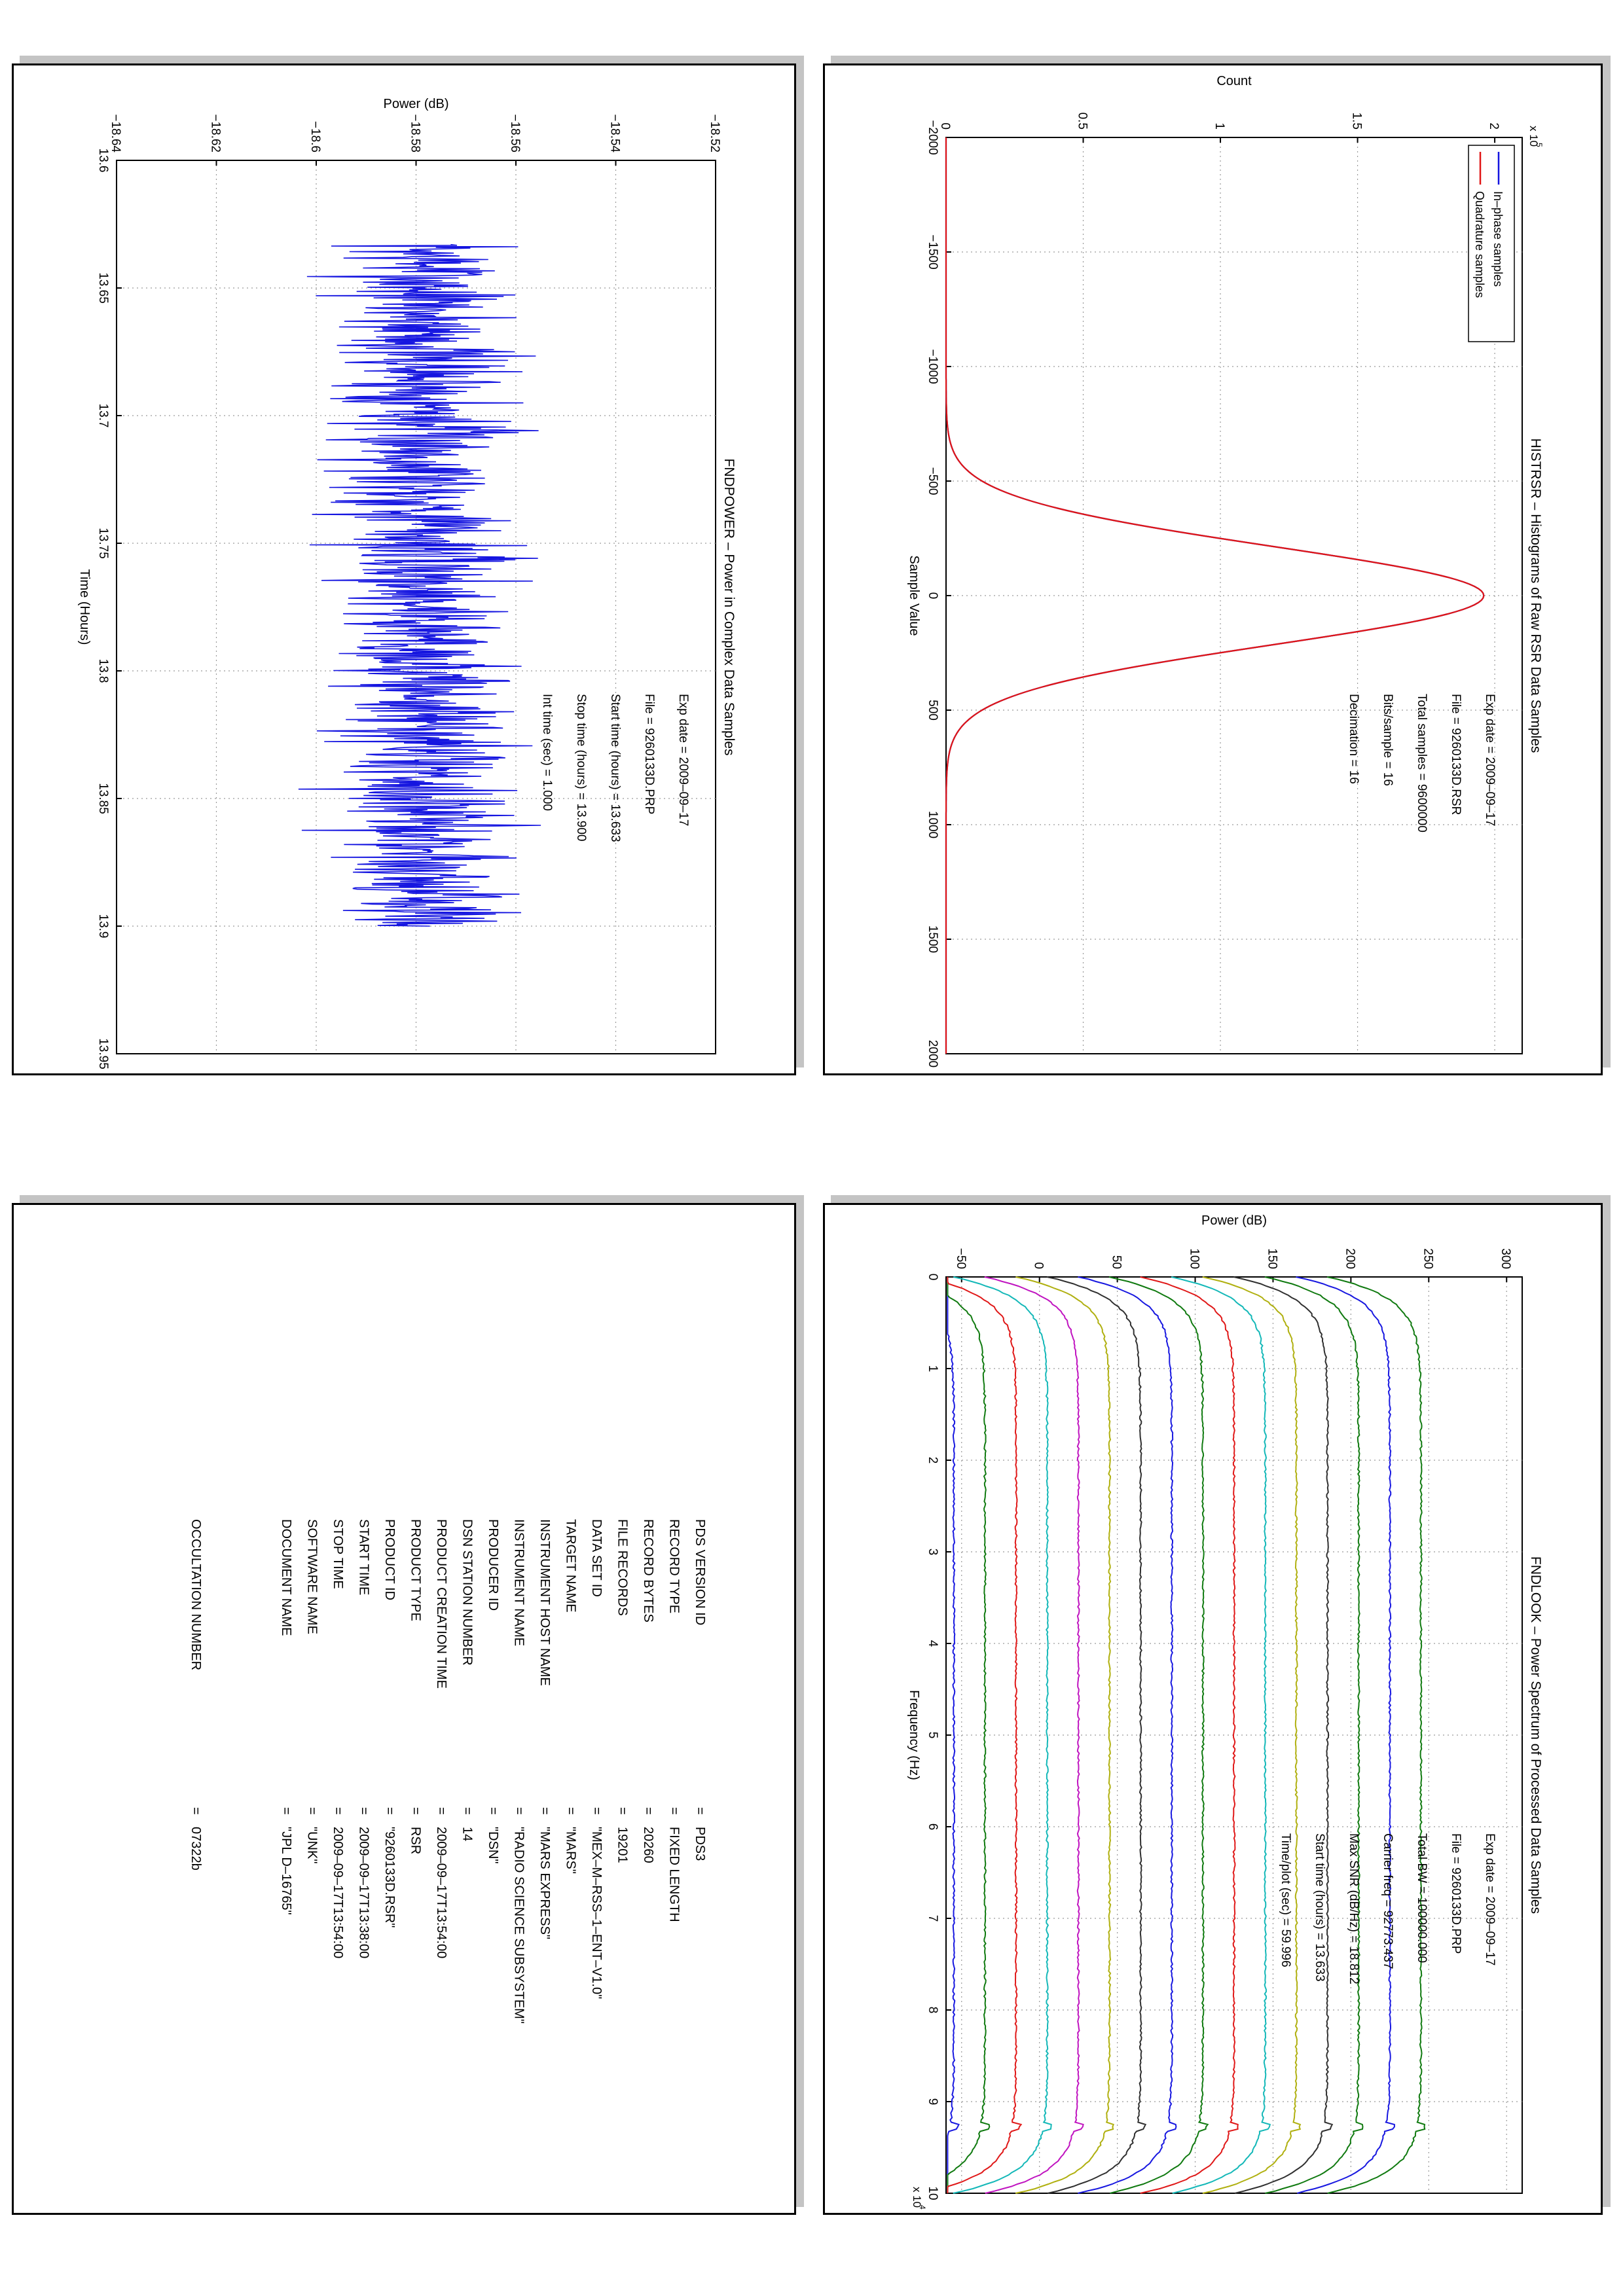 The height and width of the screenshot is (2296, 1623). What do you see at coordinates (519, 1582) in the screenshot?
I see `label-key: INSTRUMENT NAME` at bounding box center [519, 1582].